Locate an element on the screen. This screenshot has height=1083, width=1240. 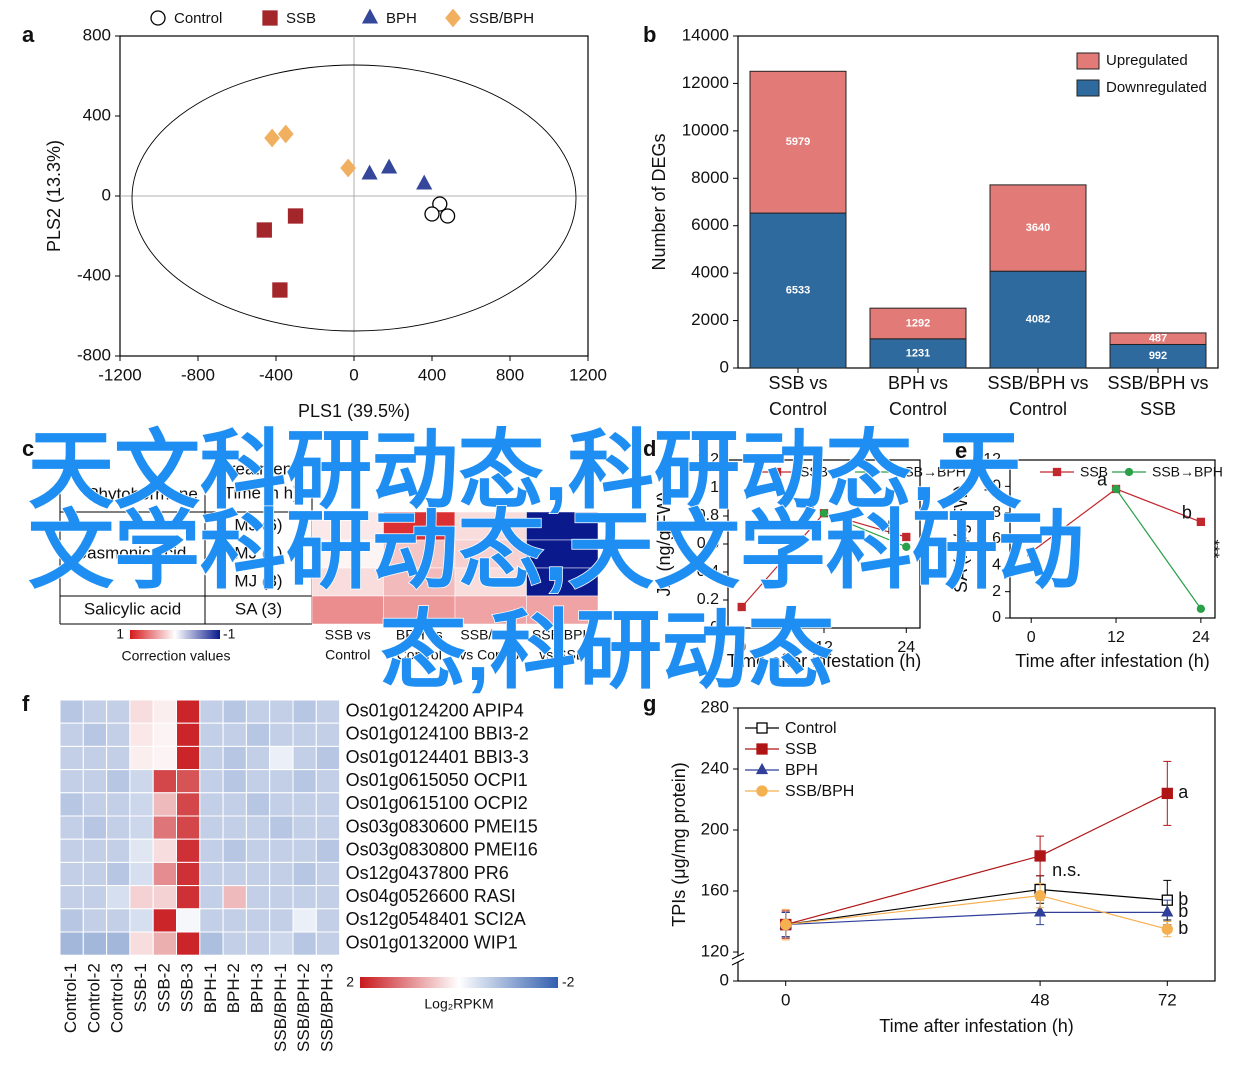
x-tick-label: 800 is located at coordinates (510, 374).